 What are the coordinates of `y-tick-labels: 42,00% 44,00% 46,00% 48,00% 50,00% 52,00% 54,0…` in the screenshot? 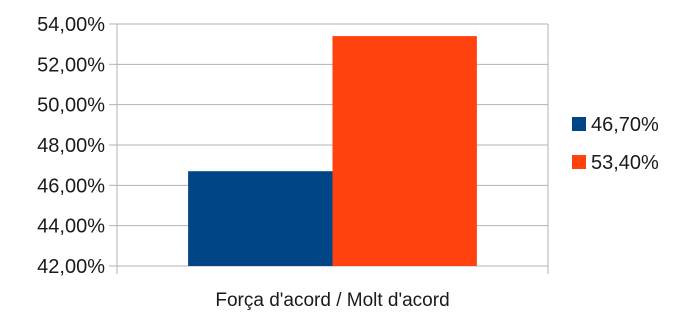 It's located at (71, 146).